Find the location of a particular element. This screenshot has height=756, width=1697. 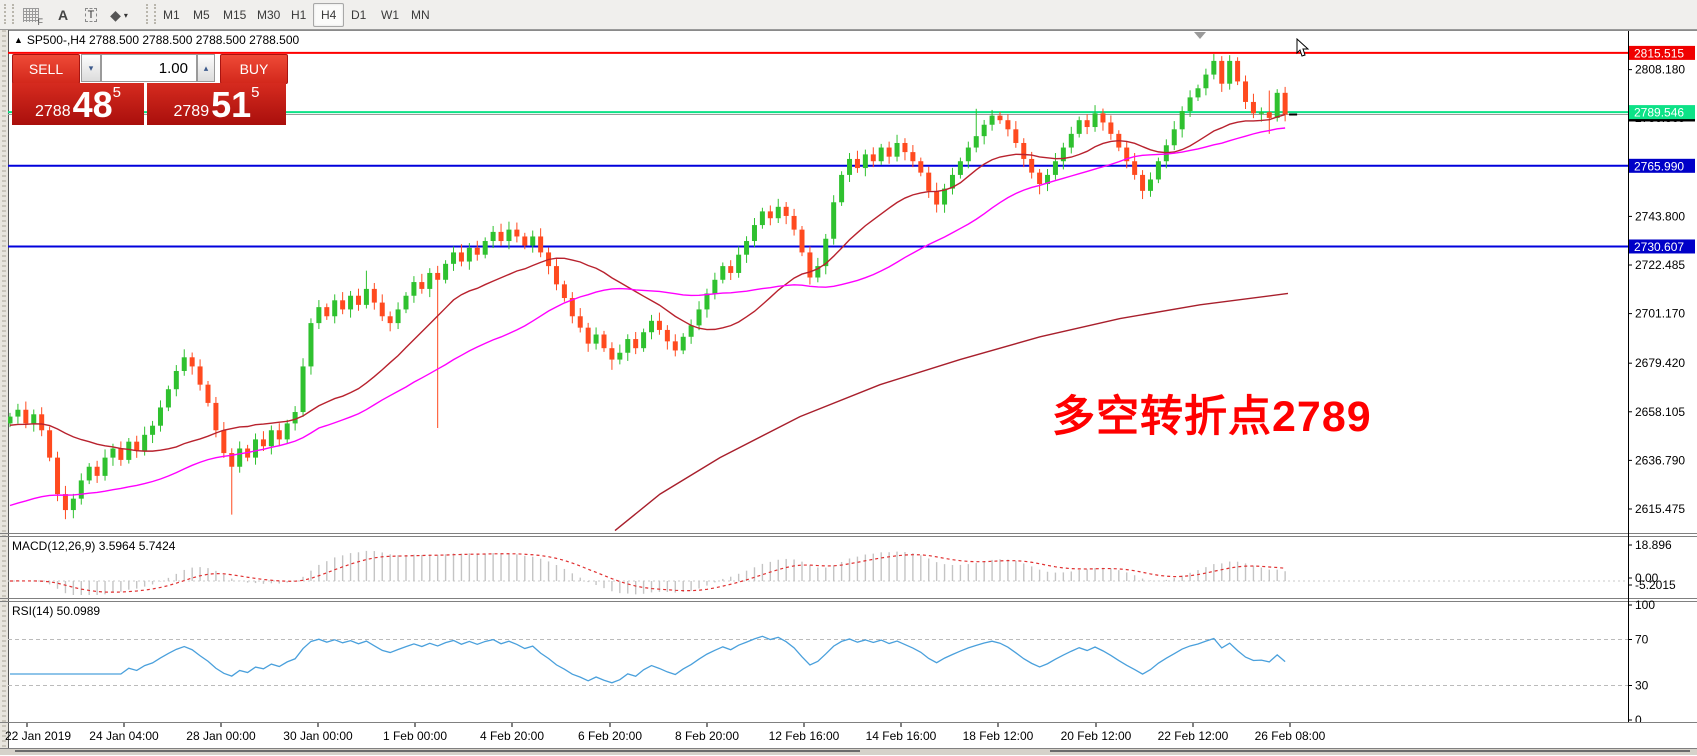

macd-panel is located at coordinates (818, 567).